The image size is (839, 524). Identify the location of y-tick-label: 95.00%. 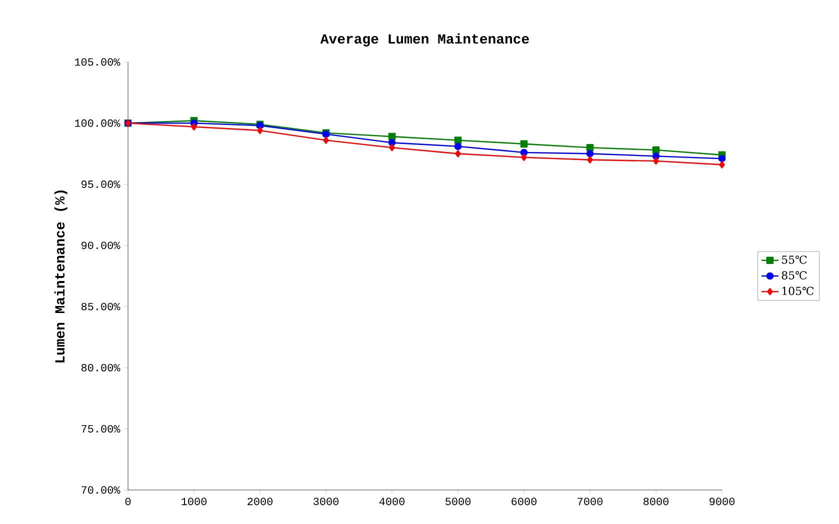
(101, 184).